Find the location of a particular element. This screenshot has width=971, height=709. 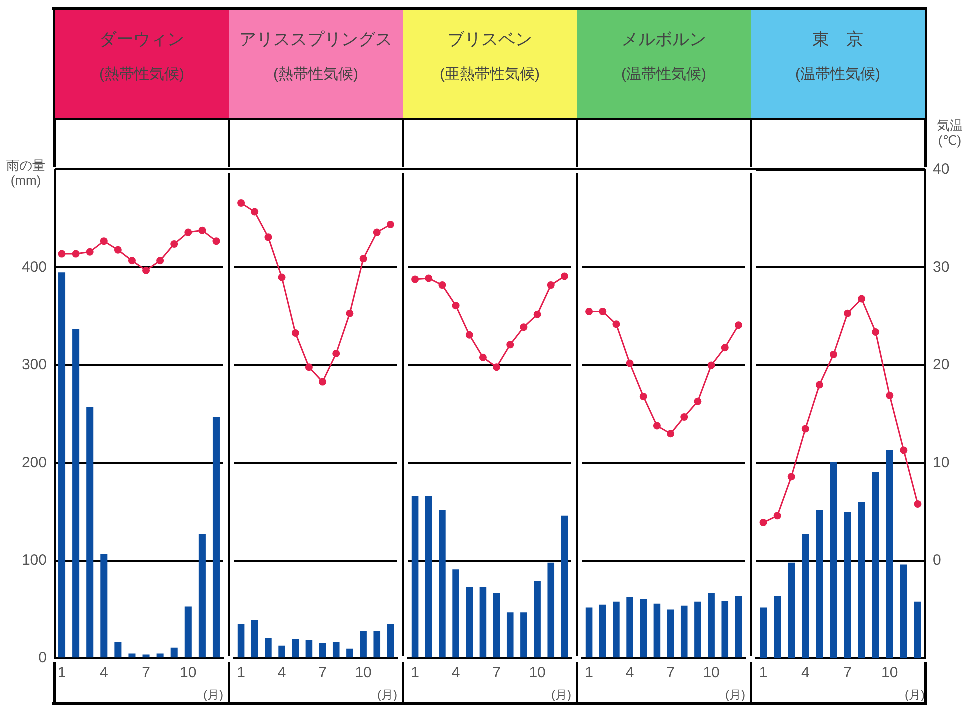

y2-tick-label: 40 is located at coordinates (941, 169).